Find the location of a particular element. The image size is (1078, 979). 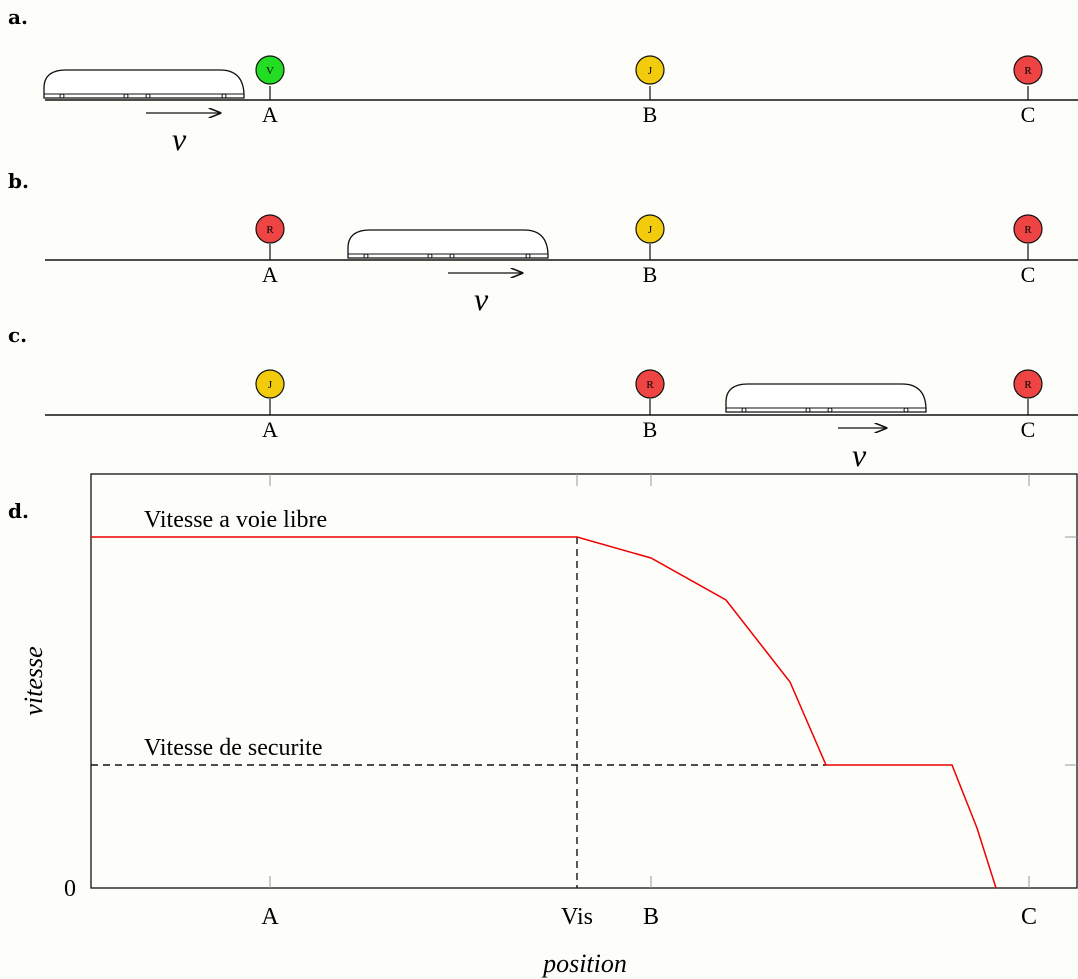

y-tick-label-0: 0 is located at coordinates (70, 889).